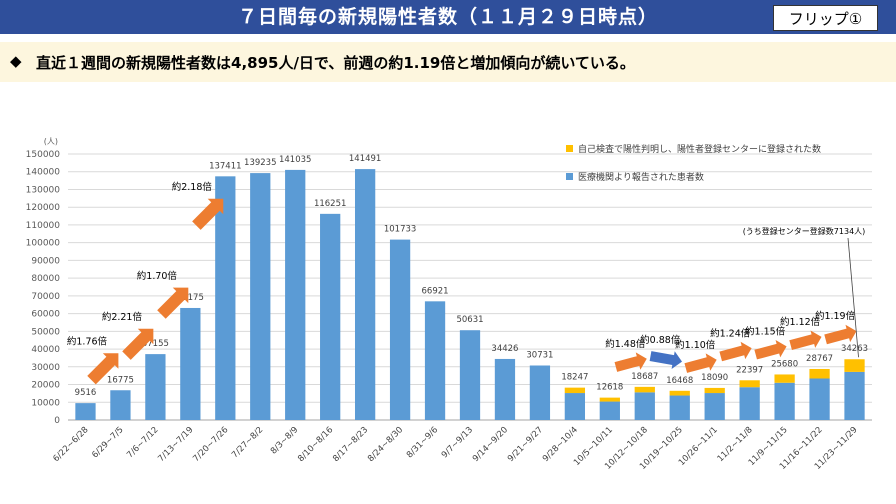 The height and width of the screenshot is (504, 896). I want to click on ratio-label: 約1.70倍, so click(157, 276).